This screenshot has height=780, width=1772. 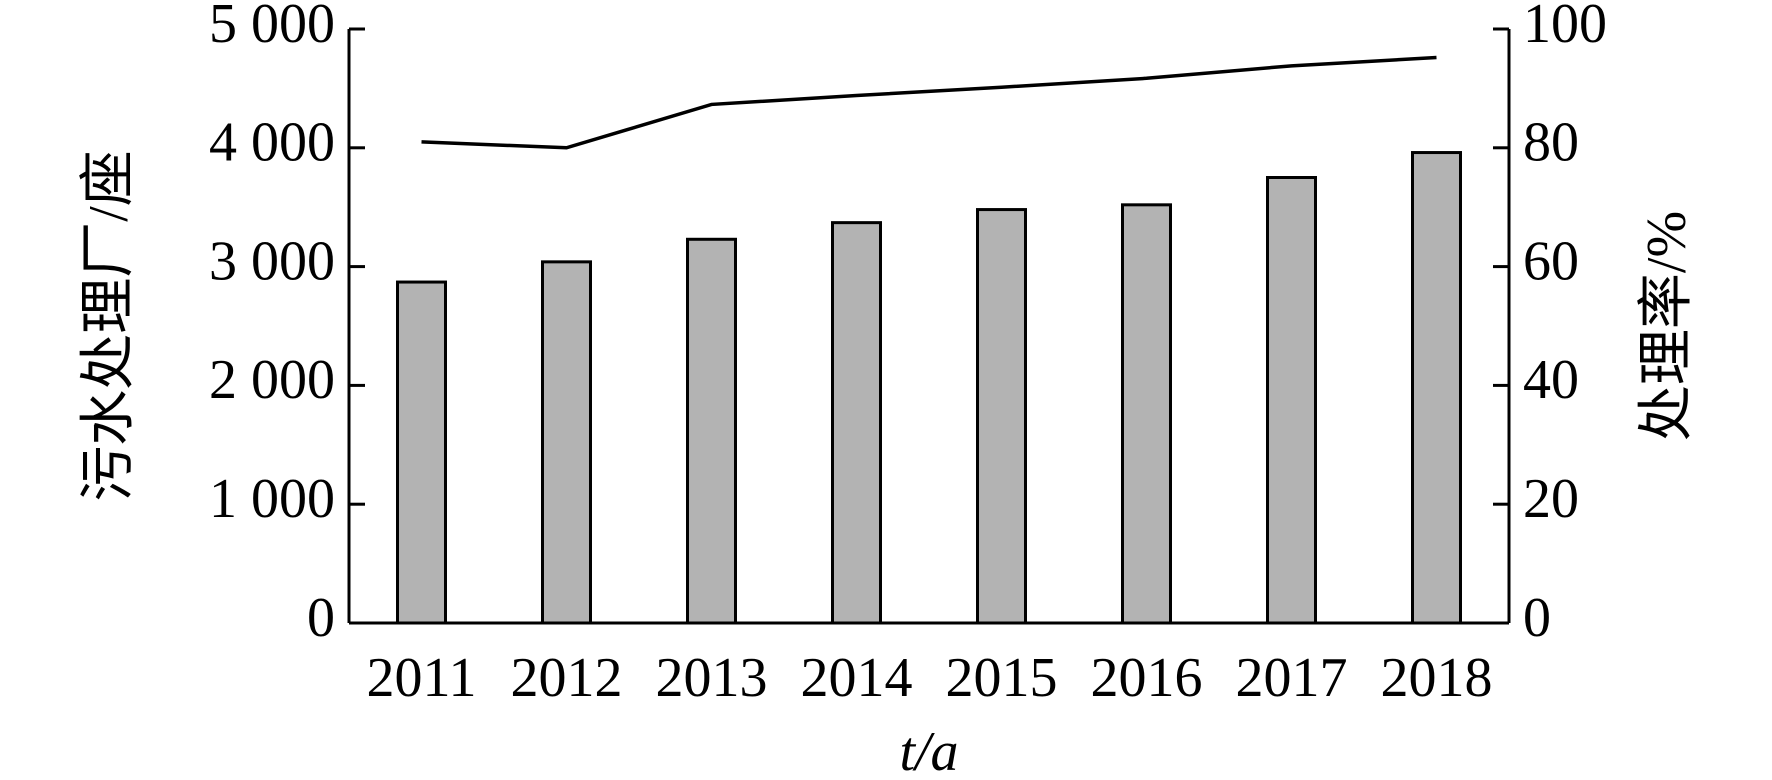 I want to click on x-tick-label: 2017, so click(x=1292, y=678).